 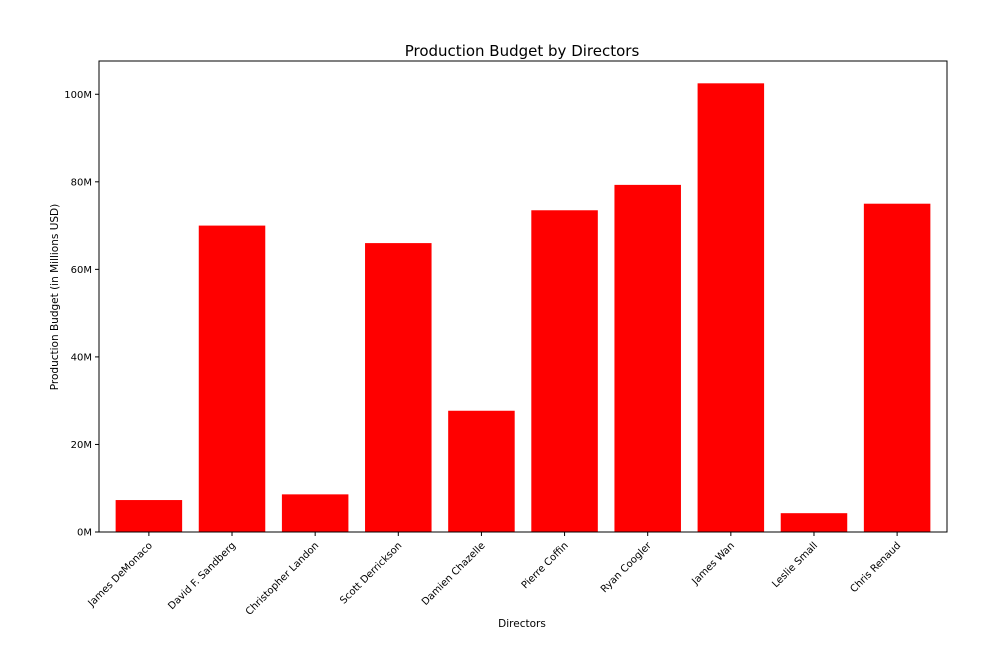 What do you see at coordinates (55, 297) in the screenshot?
I see `y-axis-label: Production Budget (in Millions USD)` at bounding box center [55, 297].